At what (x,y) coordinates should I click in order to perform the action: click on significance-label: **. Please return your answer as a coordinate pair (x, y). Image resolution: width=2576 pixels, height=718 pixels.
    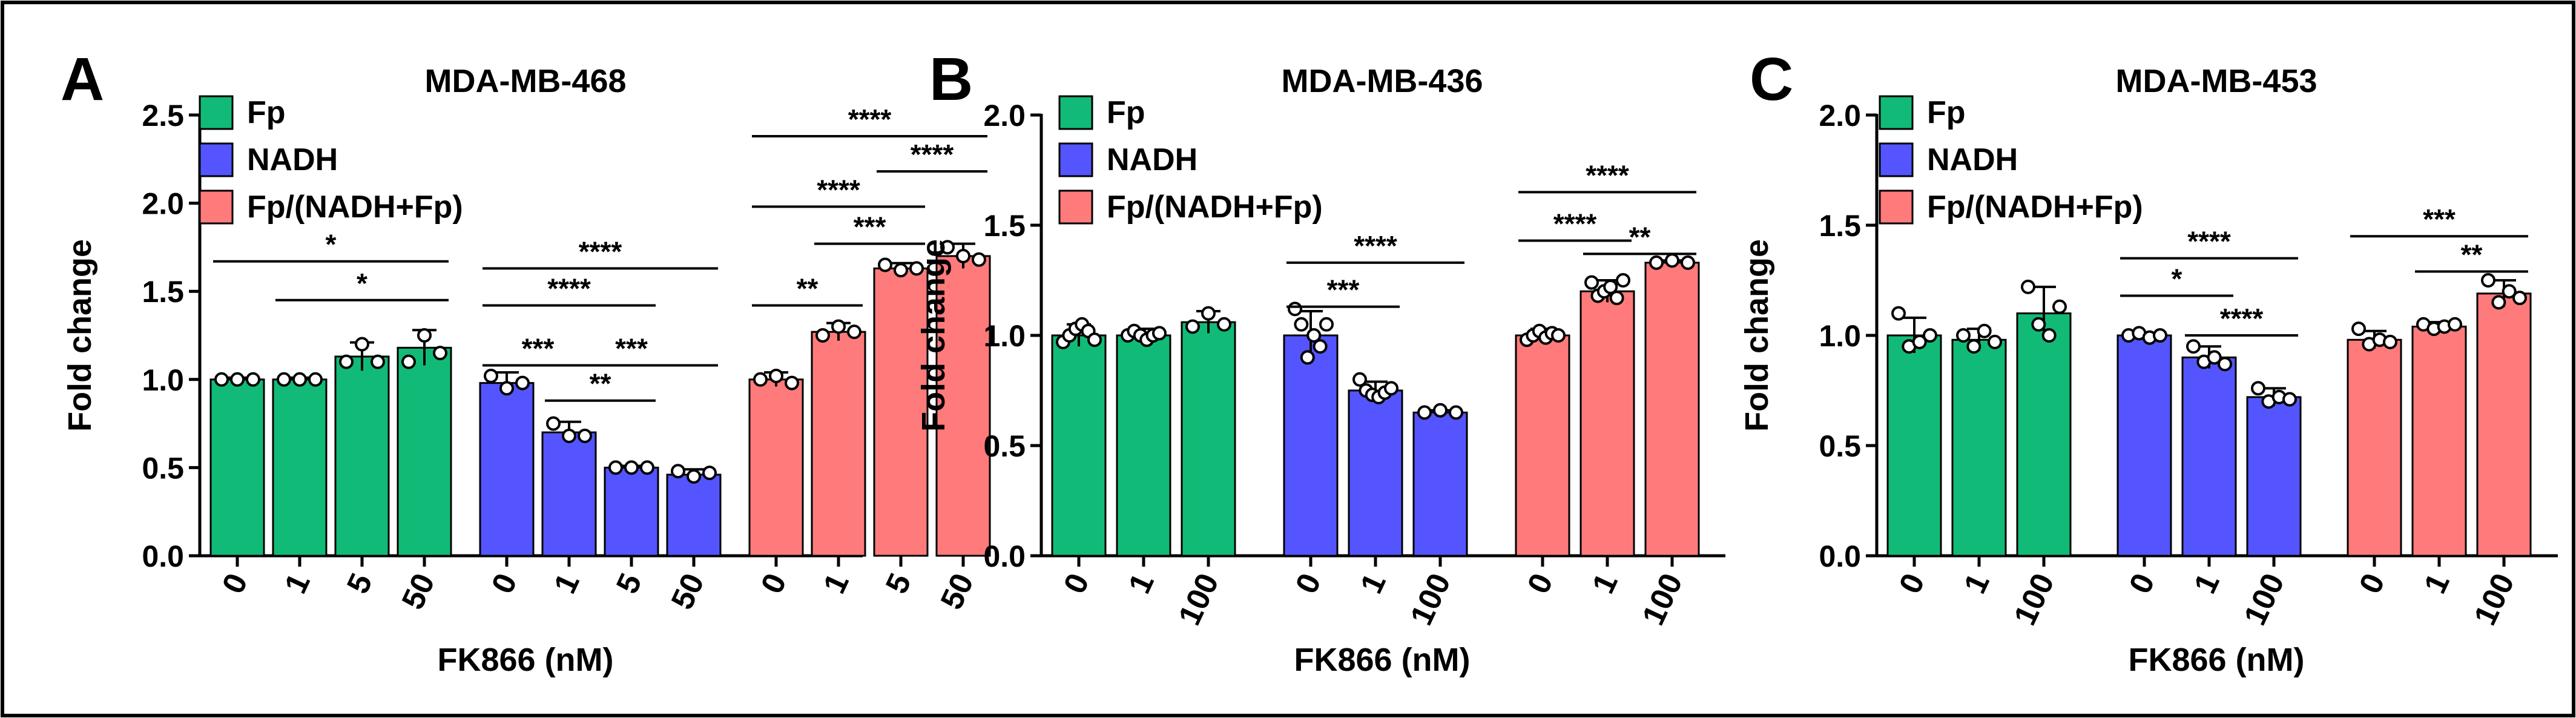
    Looking at the image, I should click on (808, 288).